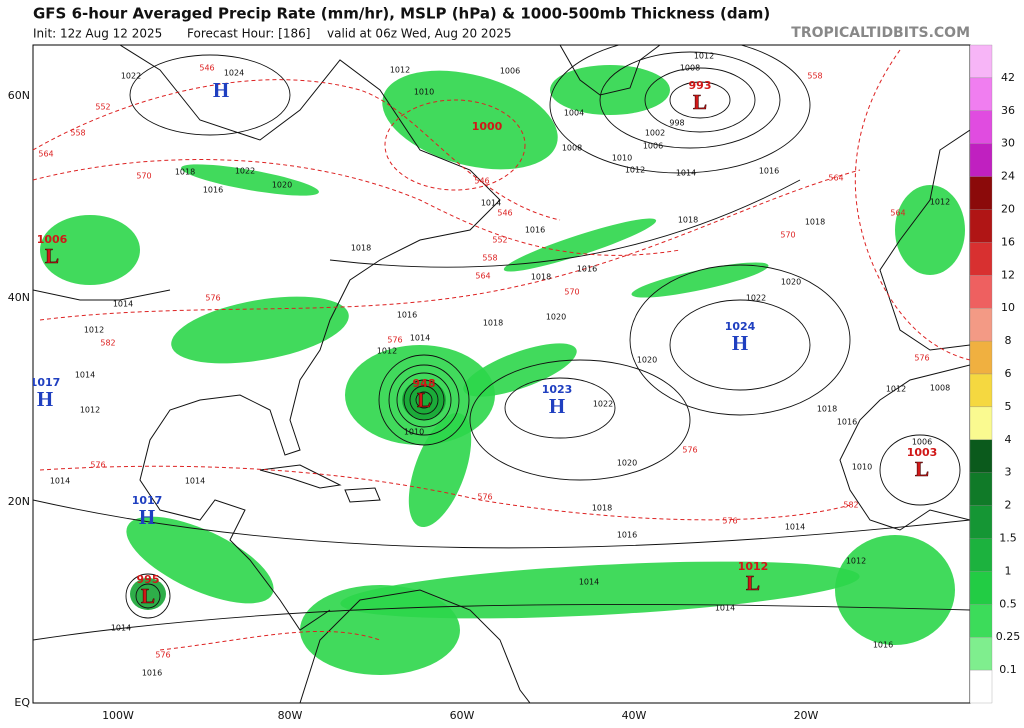 Image resolution: width=1024 pixels, height=728 pixels. I want to click on colorbar-label: 8, so click(1008, 340).